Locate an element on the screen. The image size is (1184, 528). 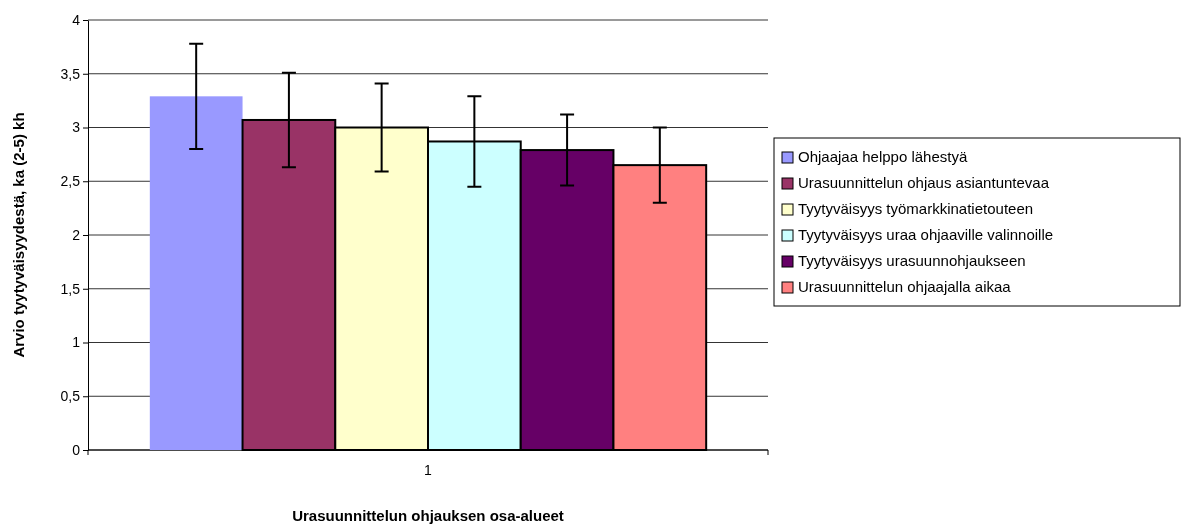
y-tick-label: 0,5 is located at coordinates (70, 396).